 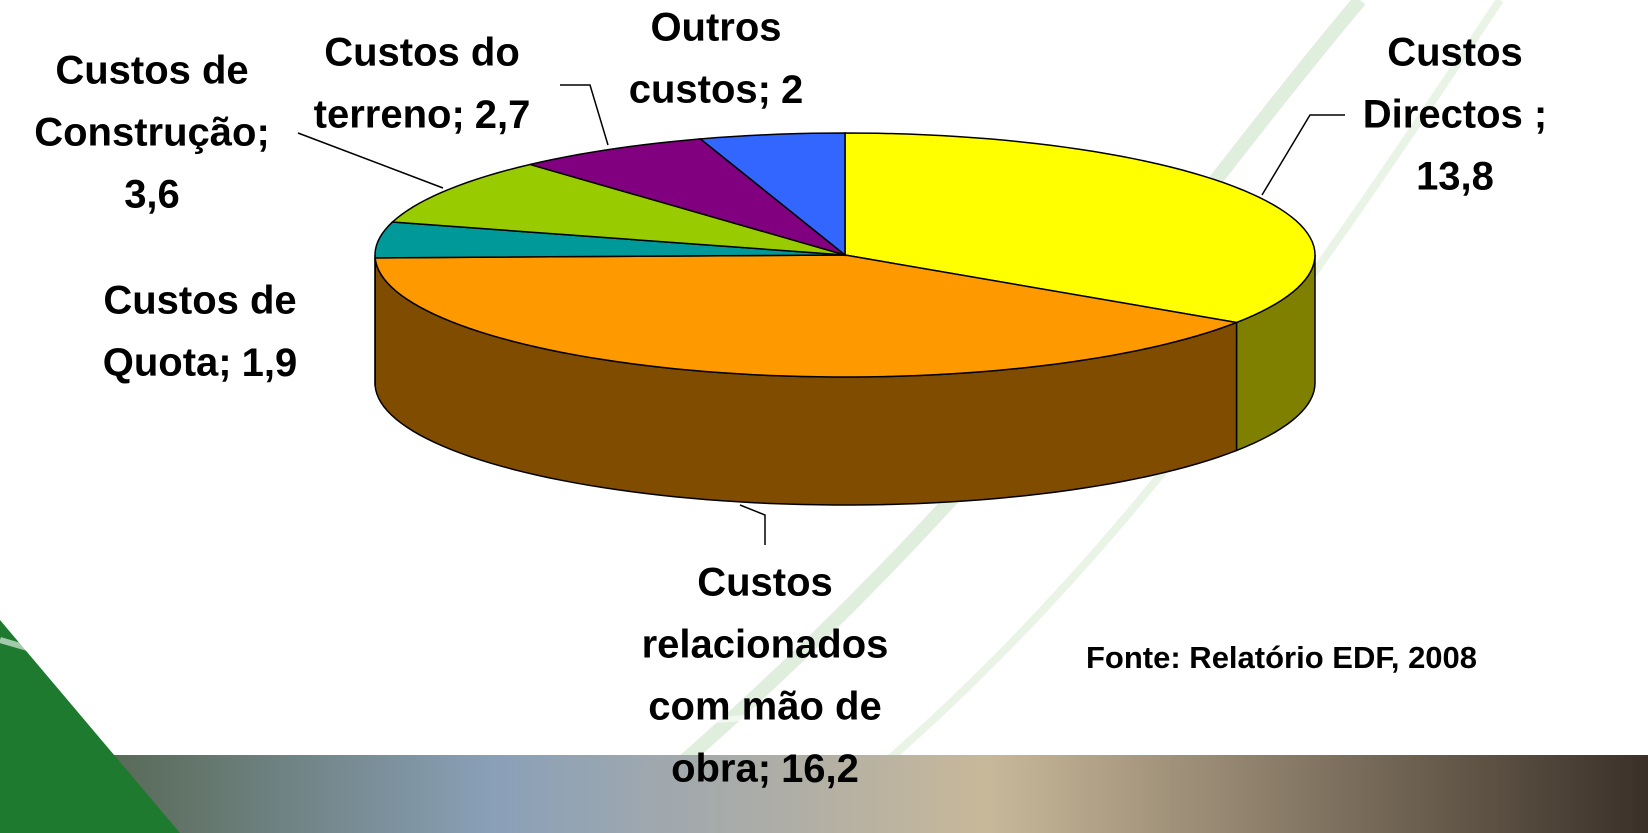 I want to click on value-label: 3,6, so click(x=152, y=195).